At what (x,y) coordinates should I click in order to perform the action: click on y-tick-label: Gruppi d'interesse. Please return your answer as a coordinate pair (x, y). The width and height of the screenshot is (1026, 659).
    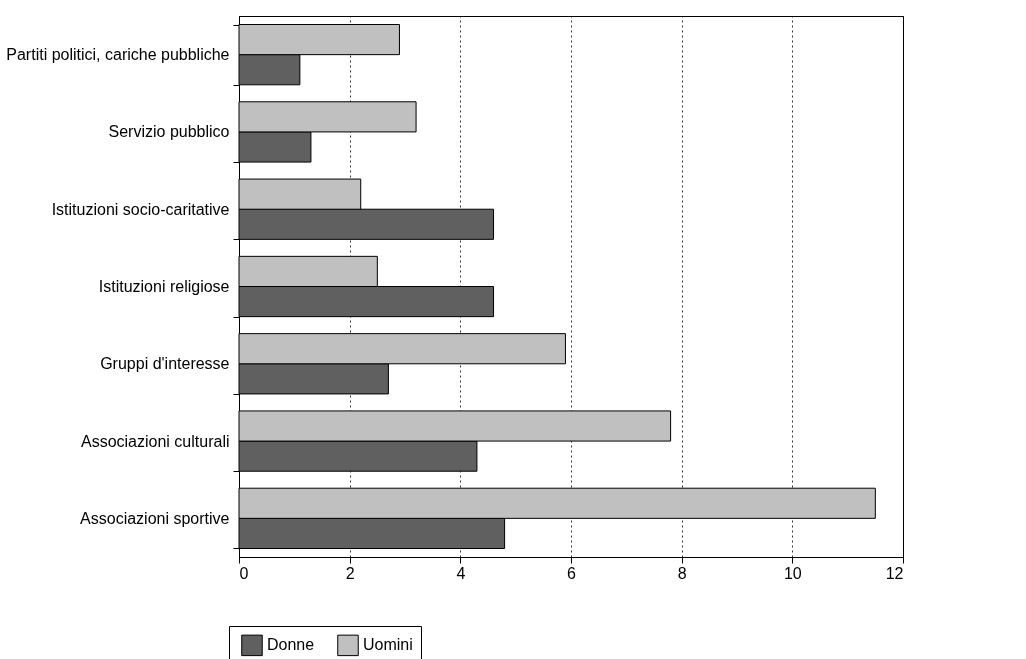
    Looking at the image, I should click on (165, 364).